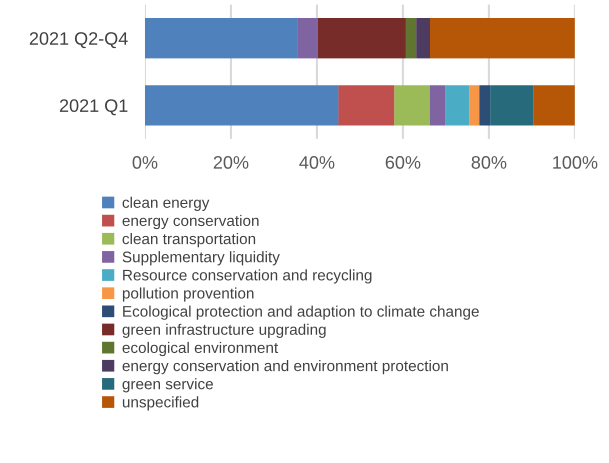 The width and height of the screenshot is (609, 463). Describe the element at coordinates (316, 162) in the screenshot. I see `x-tick-label: 40%` at that location.